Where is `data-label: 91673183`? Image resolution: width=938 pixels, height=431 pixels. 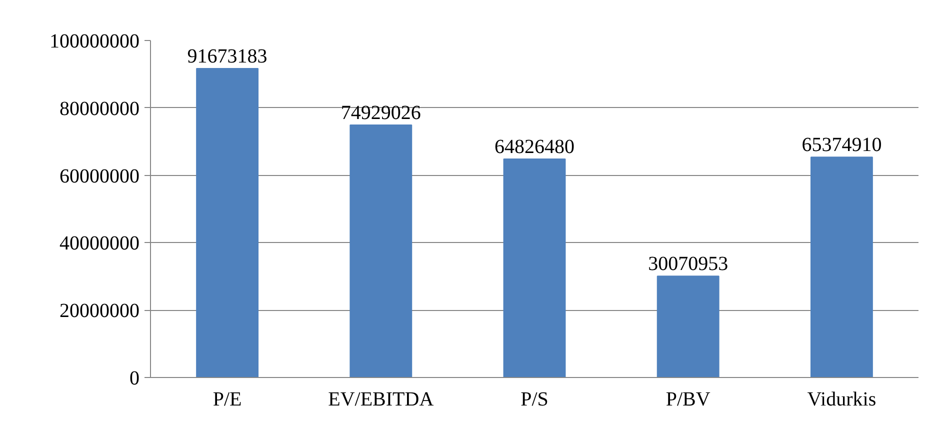 data-label: 91673183 is located at coordinates (227, 57).